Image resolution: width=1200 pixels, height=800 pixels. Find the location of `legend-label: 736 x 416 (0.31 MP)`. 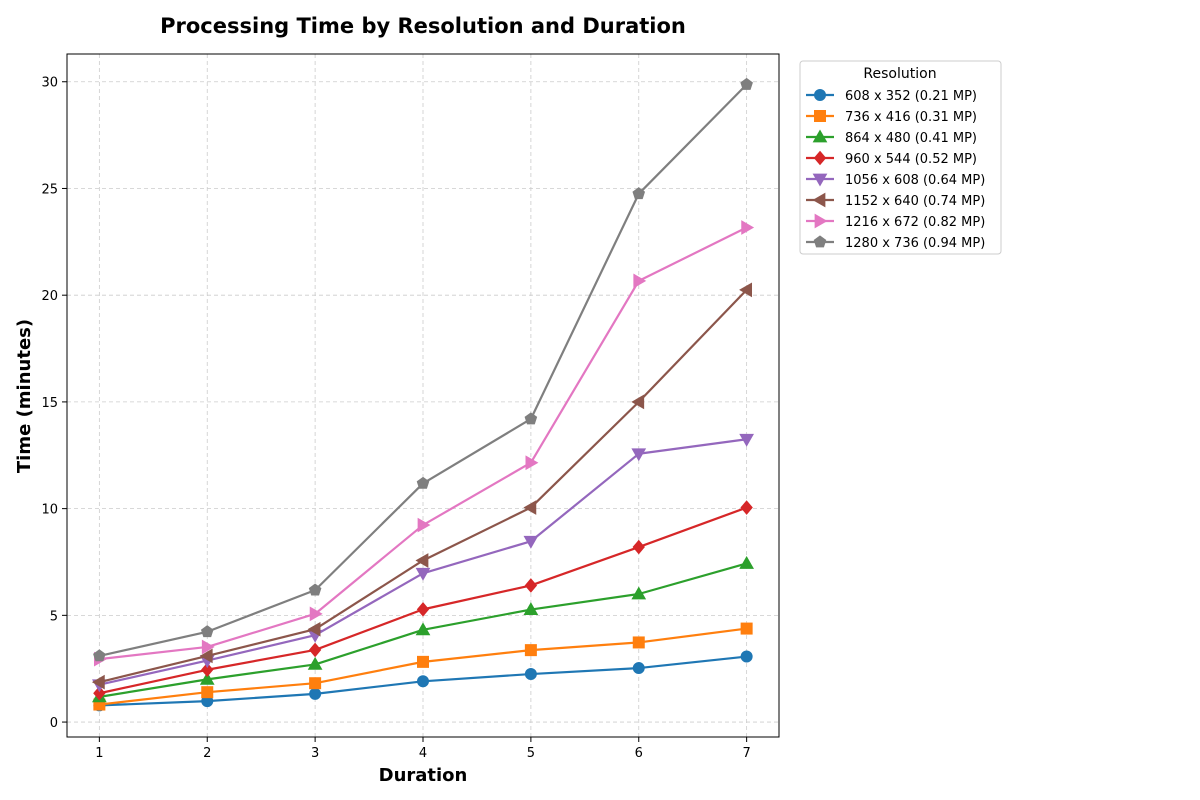

legend-label: 736 x 416 (0.31 MP) is located at coordinates (911, 117).